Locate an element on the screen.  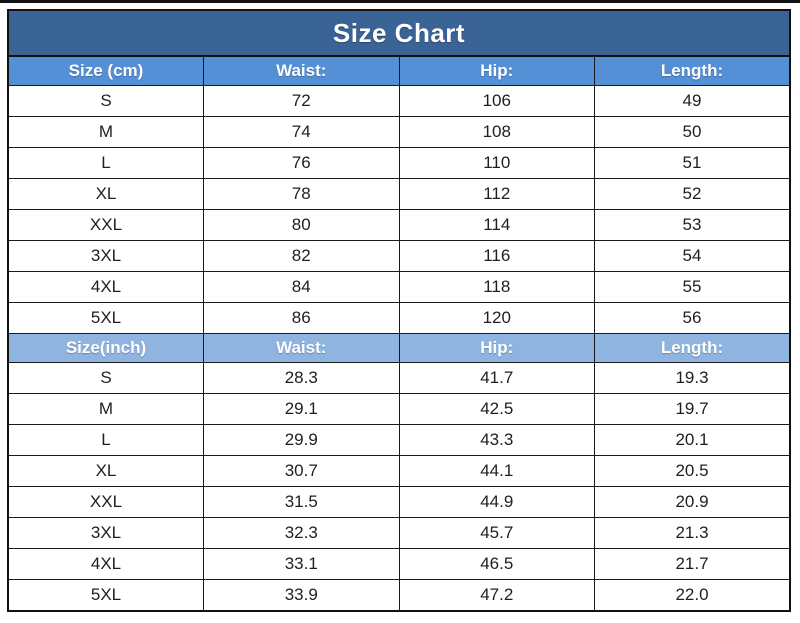
measurement-cell: 47.2 is located at coordinates (496, 595).